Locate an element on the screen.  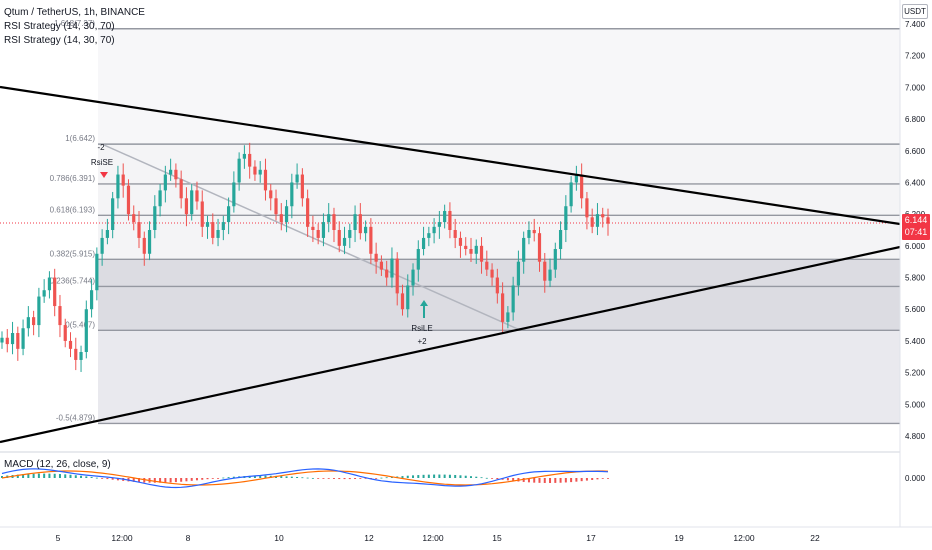
last-price-tag: 6.144 07:41 is located at coordinates (916, 227).